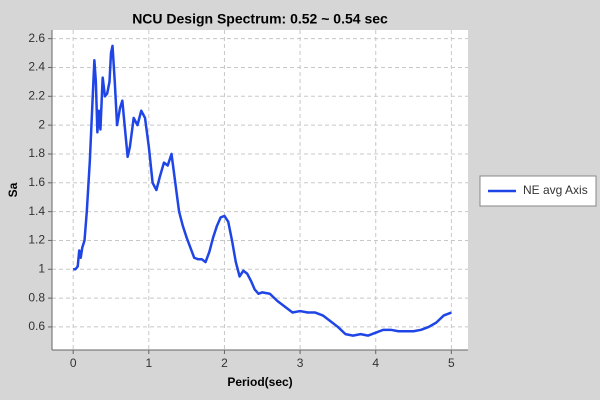 This screenshot has width=600, height=400. Describe the element at coordinates (36, 297) in the screenshot. I see `y-tick-label: 0.8` at that location.